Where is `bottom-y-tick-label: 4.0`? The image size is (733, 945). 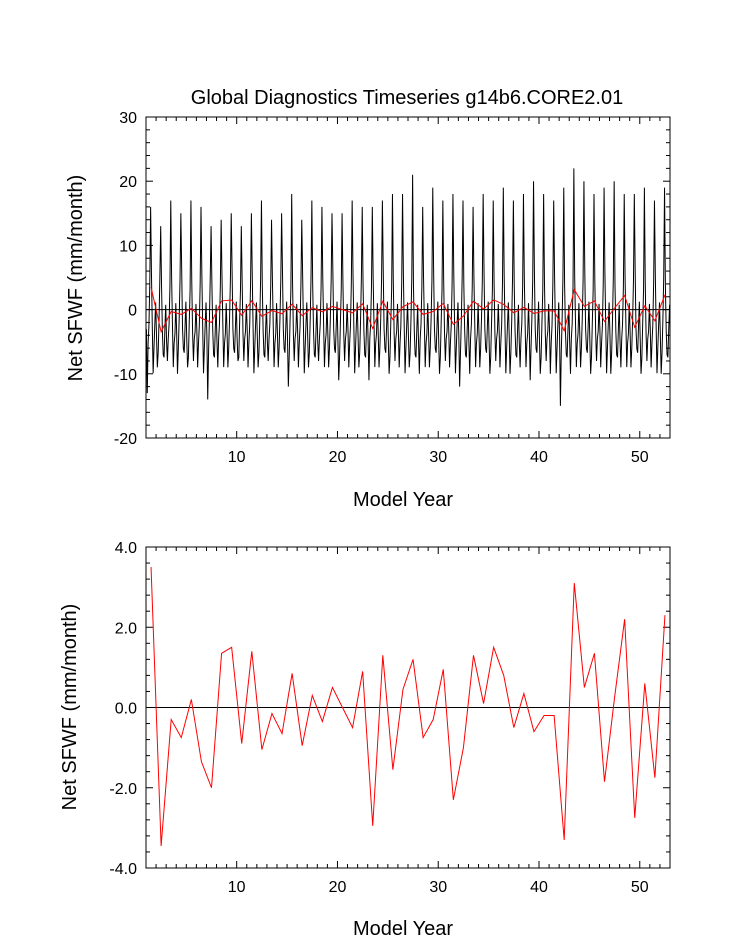
bottom-y-tick-label: 4.0 is located at coordinates (126, 548).